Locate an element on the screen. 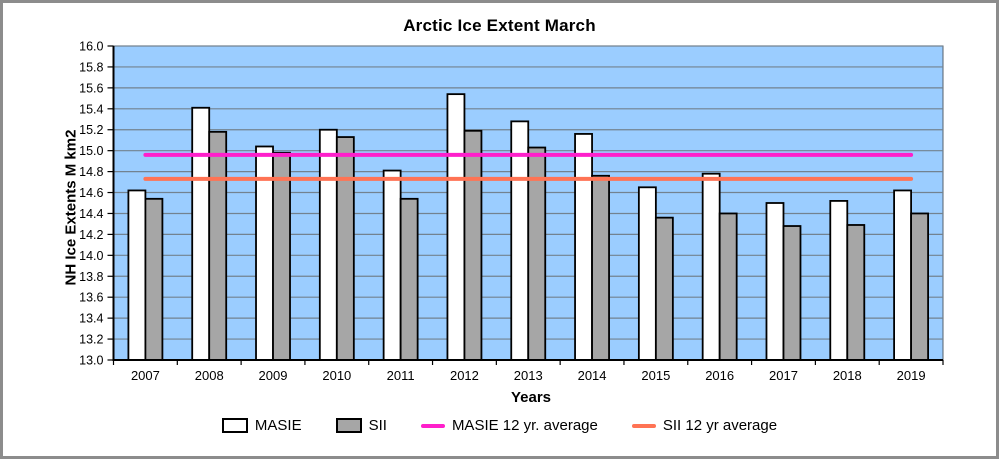  y-tick-label: 15.0 is located at coordinates (91, 151).